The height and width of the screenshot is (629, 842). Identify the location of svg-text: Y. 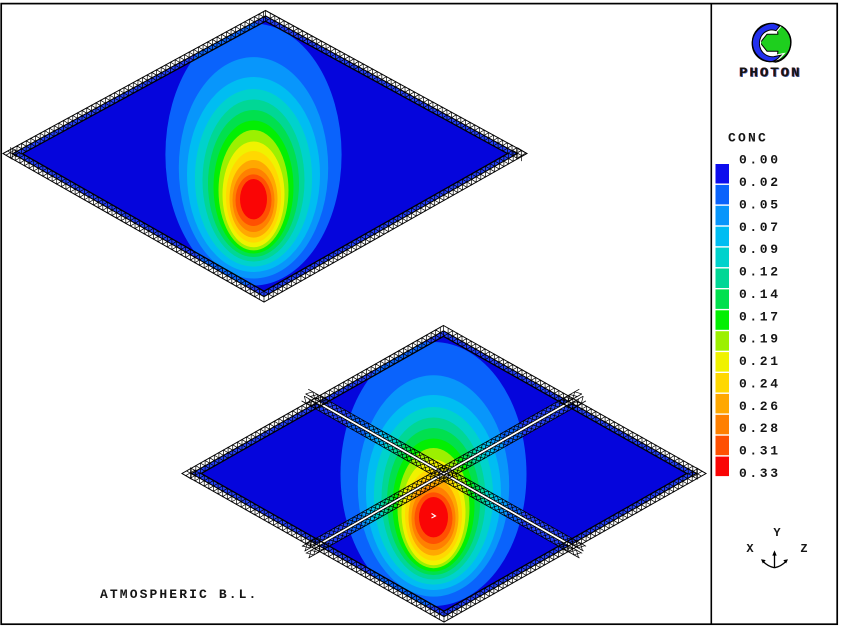
(777, 533).